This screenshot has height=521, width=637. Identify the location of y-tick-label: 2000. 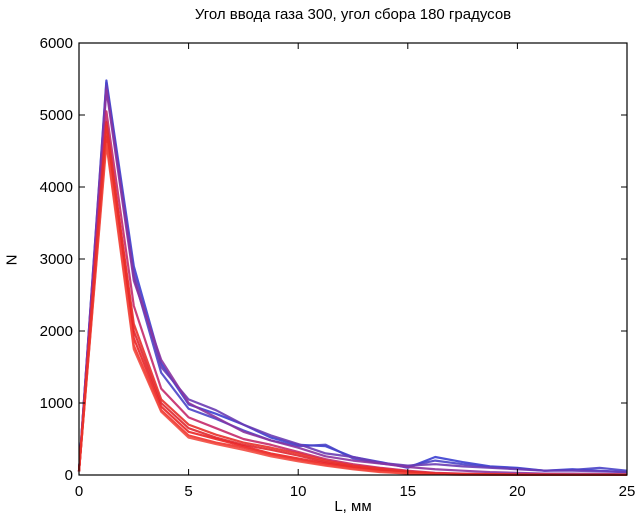
(56, 331).